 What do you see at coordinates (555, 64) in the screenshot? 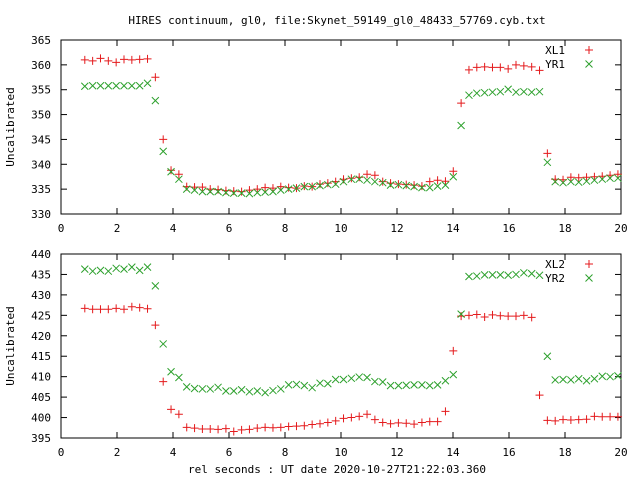
I see `p0-legend-label-yr1: YR1` at bounding box center [555, 64].